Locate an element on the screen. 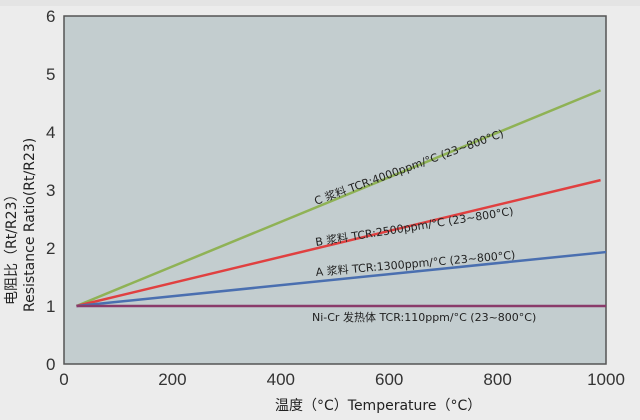  x-tick-label: 400 is located at coordinates (281, 379).